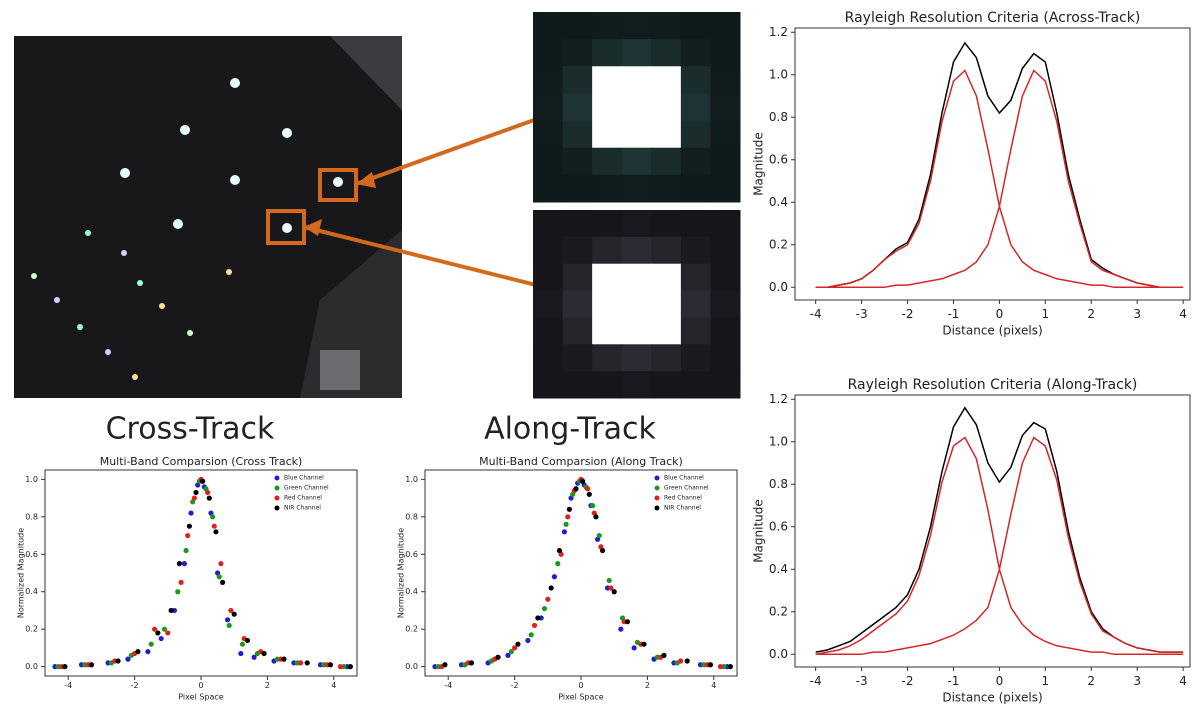  I want to click on y-tick-label: 0.0, so click(778, 654).